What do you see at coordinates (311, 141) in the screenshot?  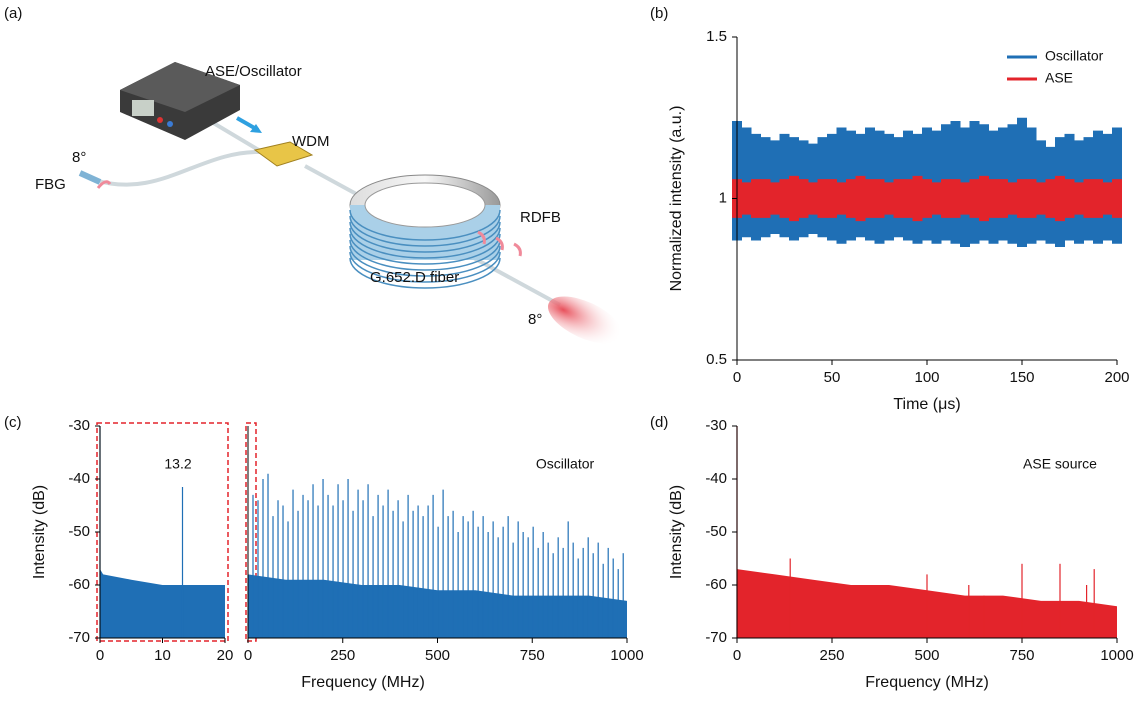 I see `wdm-label: WDM` at bounding box center [311, 141].